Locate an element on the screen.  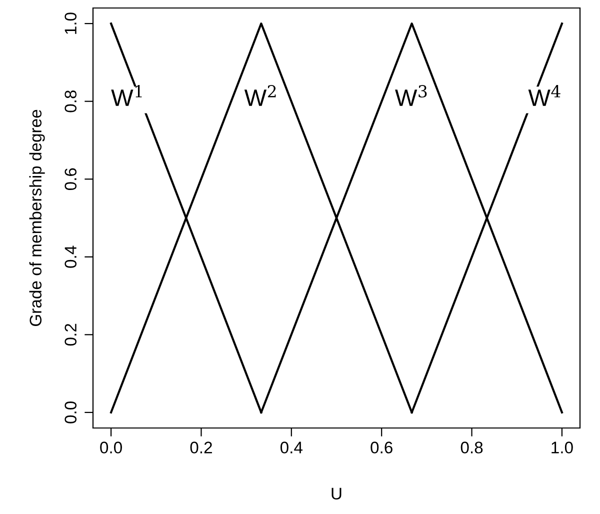
series-label: W$^{4}$ is located at coordinates (544, 95).